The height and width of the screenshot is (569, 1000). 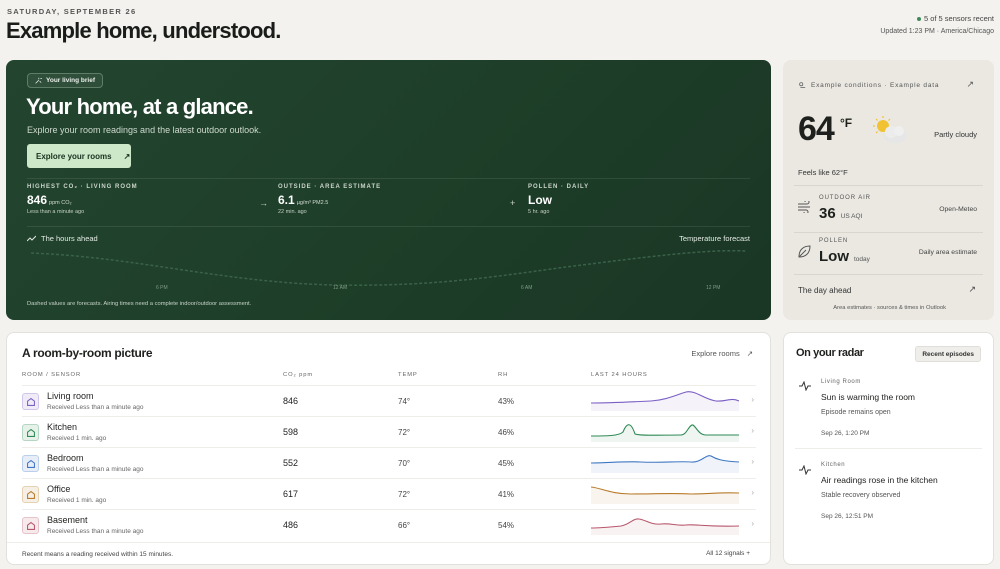 I want to click on col-room: ROOM / SENSOR, so click(x=52, y=375).